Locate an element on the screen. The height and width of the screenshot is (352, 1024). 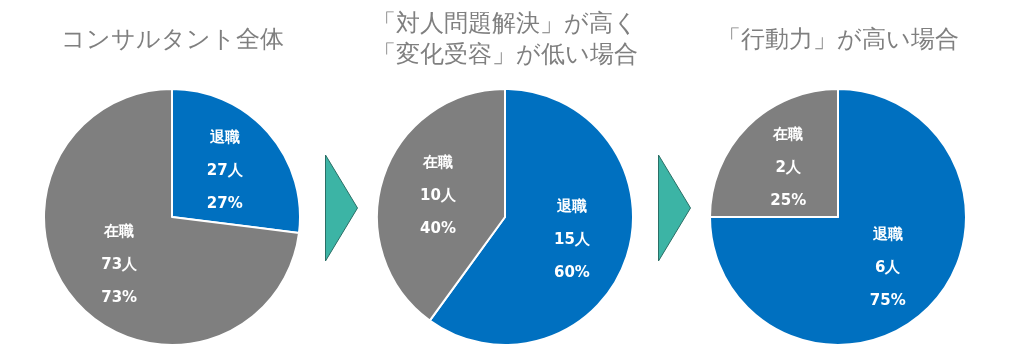
data-label: 6人 75% is located at coordinates (887, 283).